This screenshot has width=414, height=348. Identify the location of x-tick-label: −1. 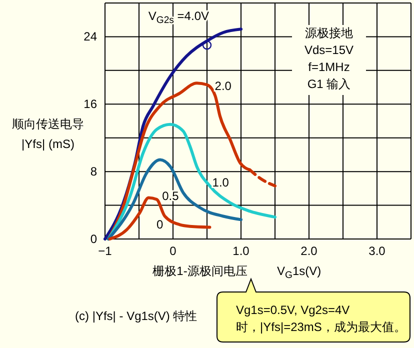
(105, 251).